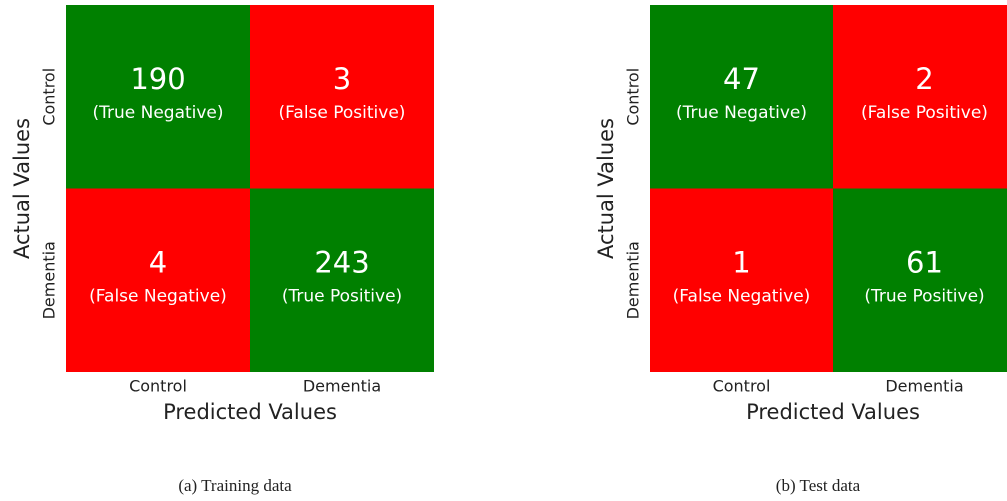 The height and width of the screenshot is (501, 1007). Describe the element at coordinates (924, 79) in the screenshot. I see `cell-value: 2` at that location.